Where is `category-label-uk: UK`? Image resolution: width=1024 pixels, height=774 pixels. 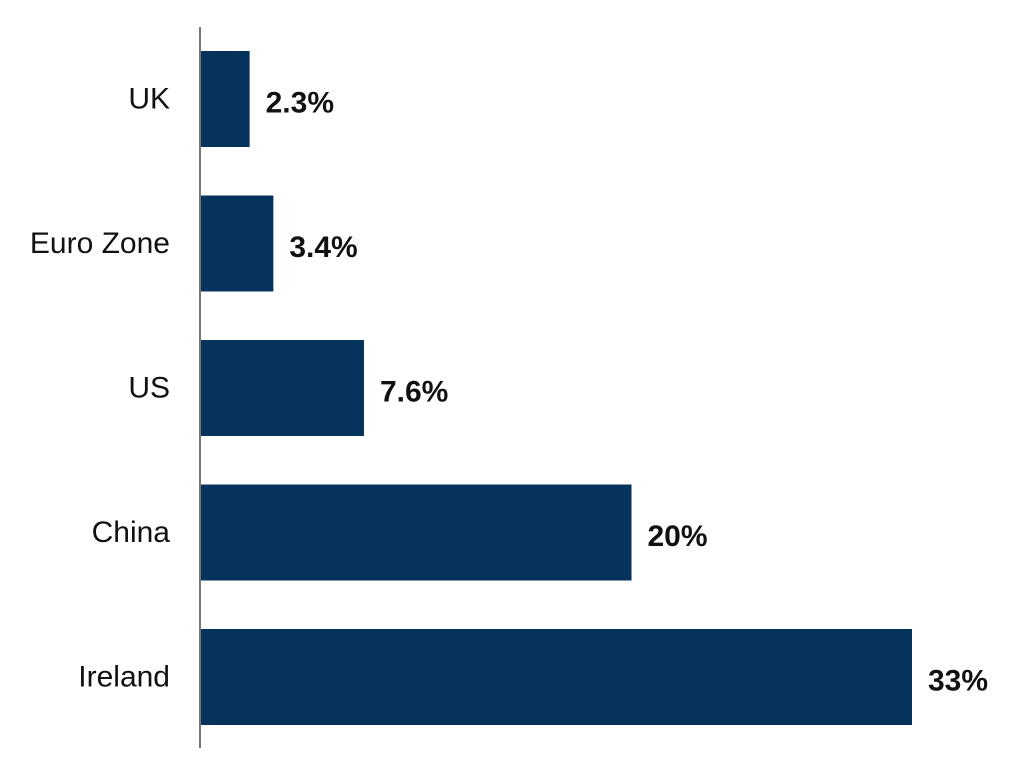 category-label-uk: UK is located at coordinates (149, 99).